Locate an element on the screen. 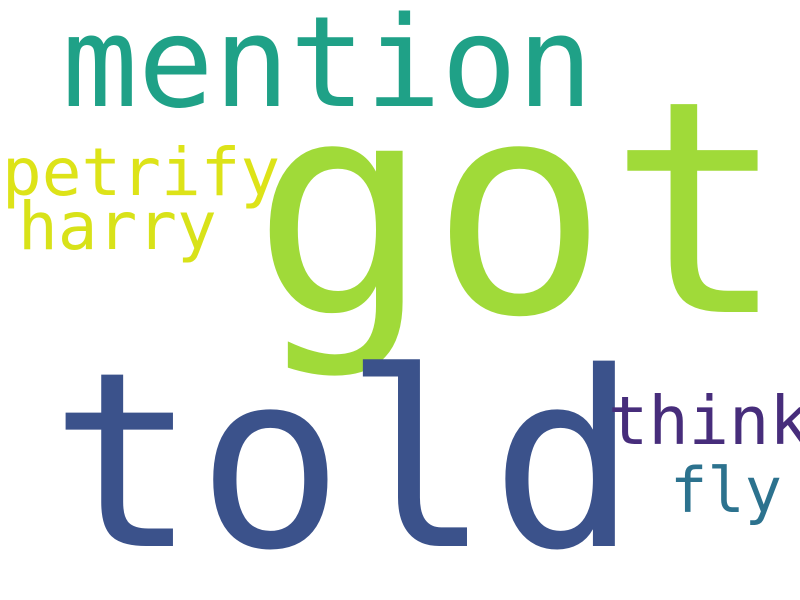 This screenshot has width=800, height=600. word-fly: fly is located at coordinates (726, 490).